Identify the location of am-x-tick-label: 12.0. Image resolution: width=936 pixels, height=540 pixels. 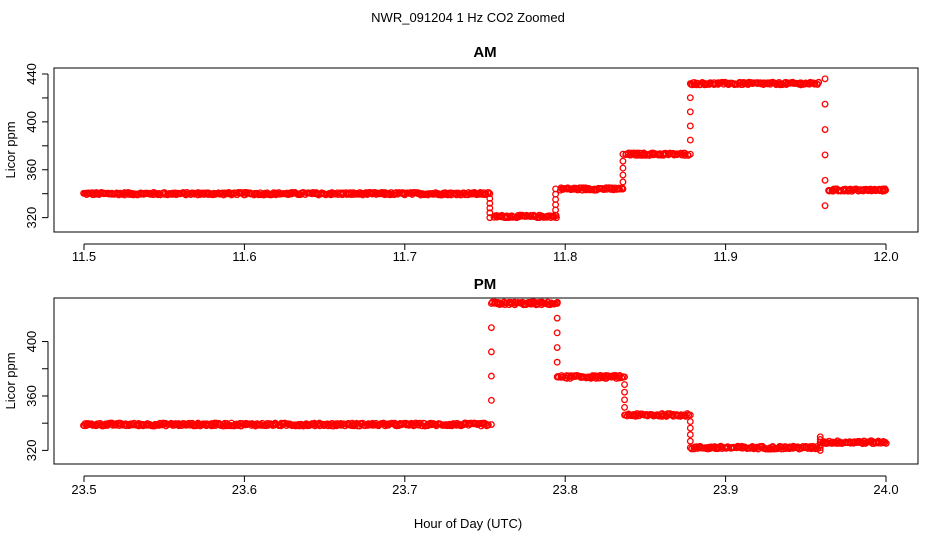
(885, 256).